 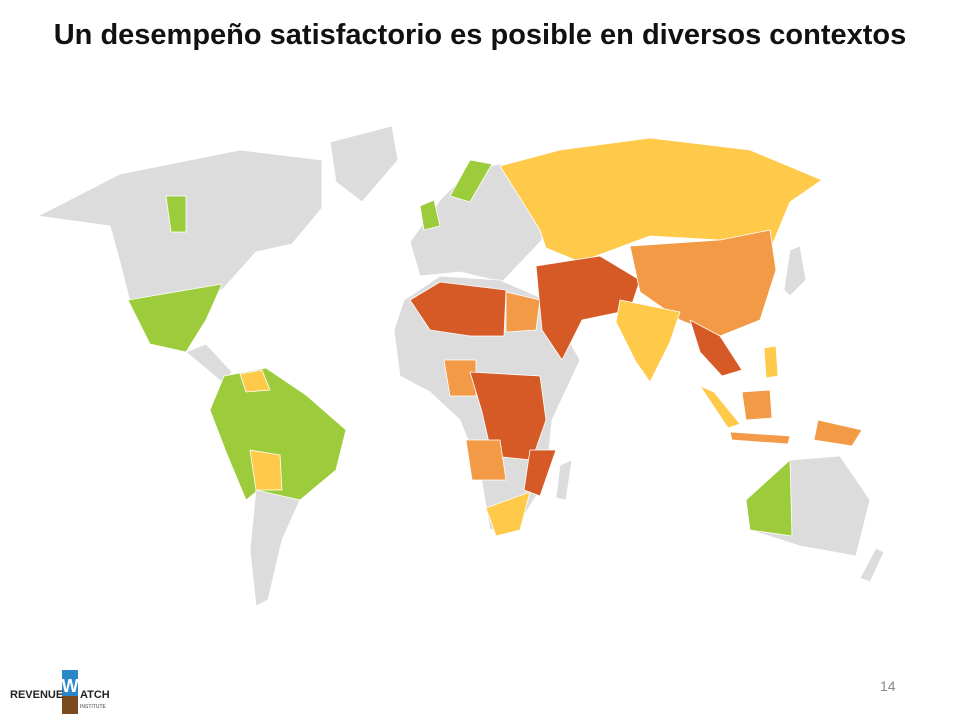 What do you see at coordinates (760, 438) in the screenshot?
I see `java` at bounding box center [760, 438].